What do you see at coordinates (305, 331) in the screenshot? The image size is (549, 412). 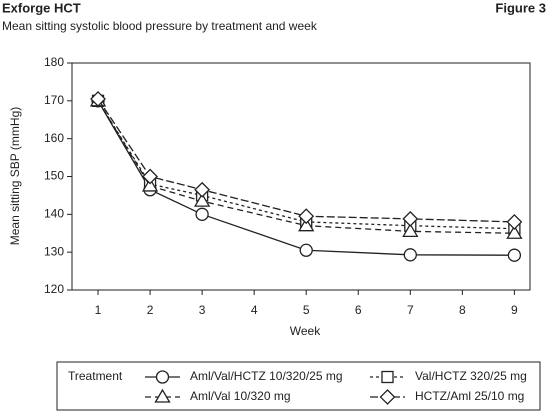 I see `x-axis-label: Week` at bounding box center [305, 331].